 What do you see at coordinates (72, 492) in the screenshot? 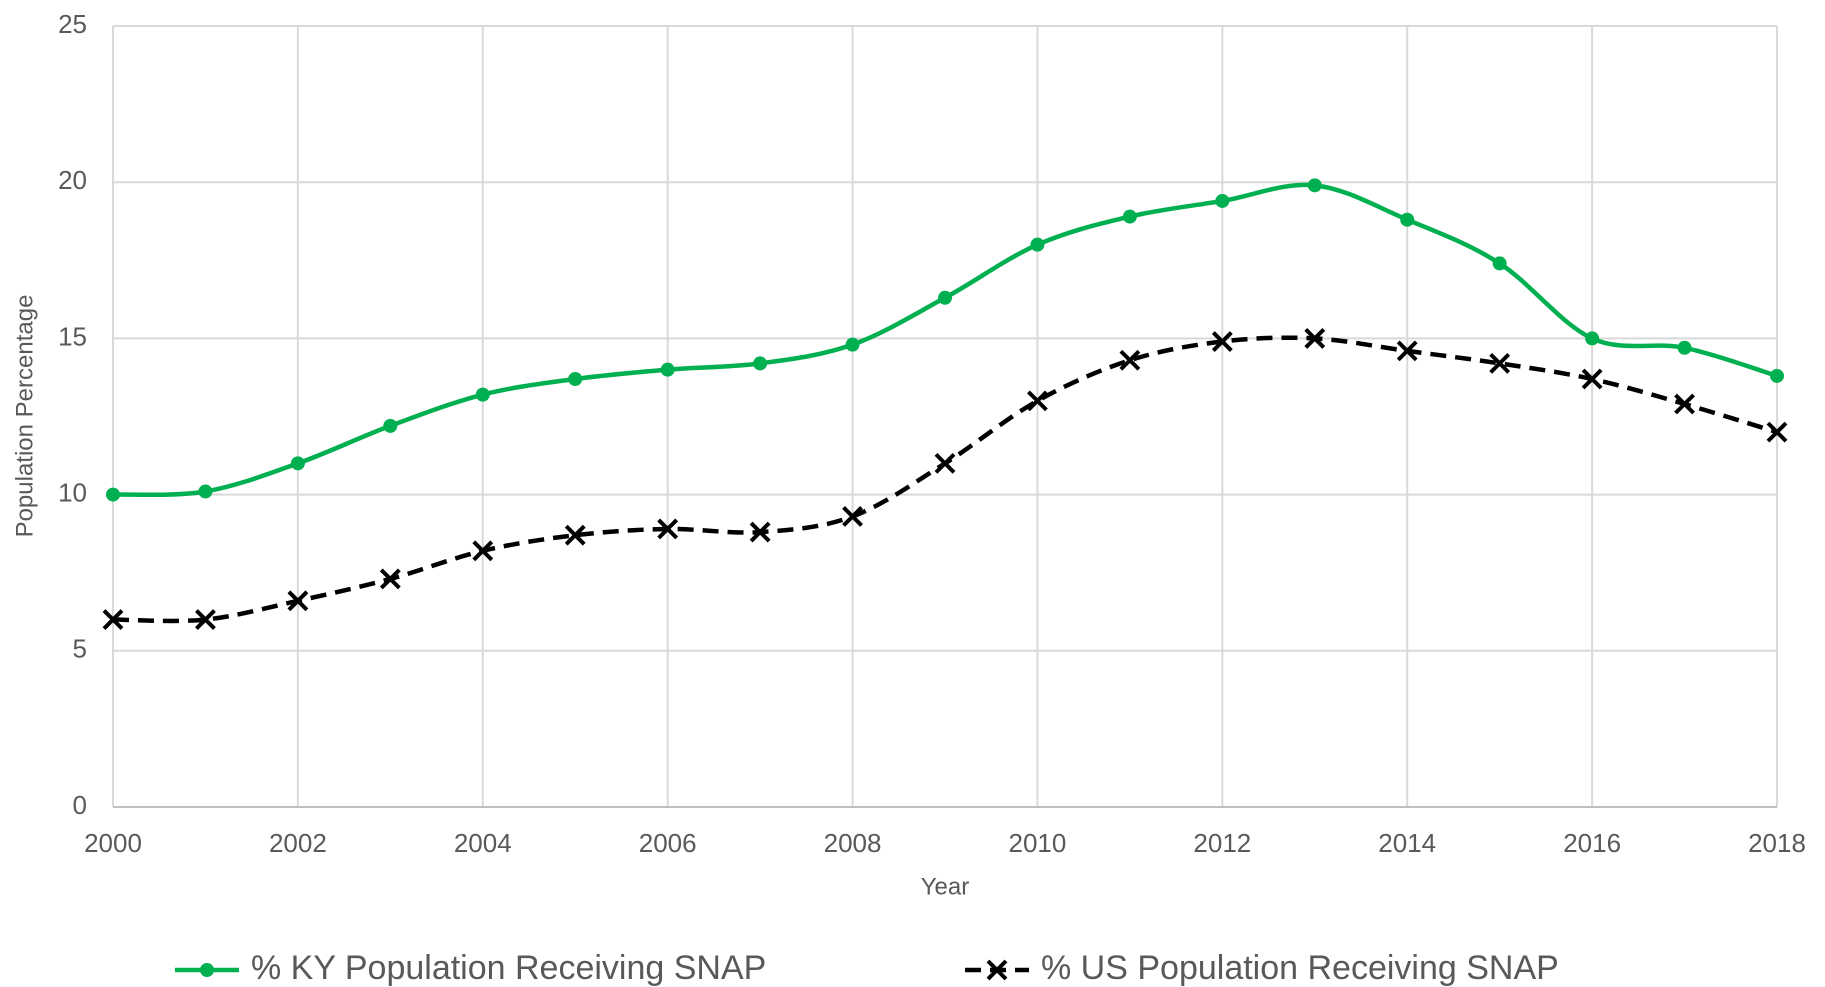
I see `y-tick-label: 10` at bounding box center [72, 492].